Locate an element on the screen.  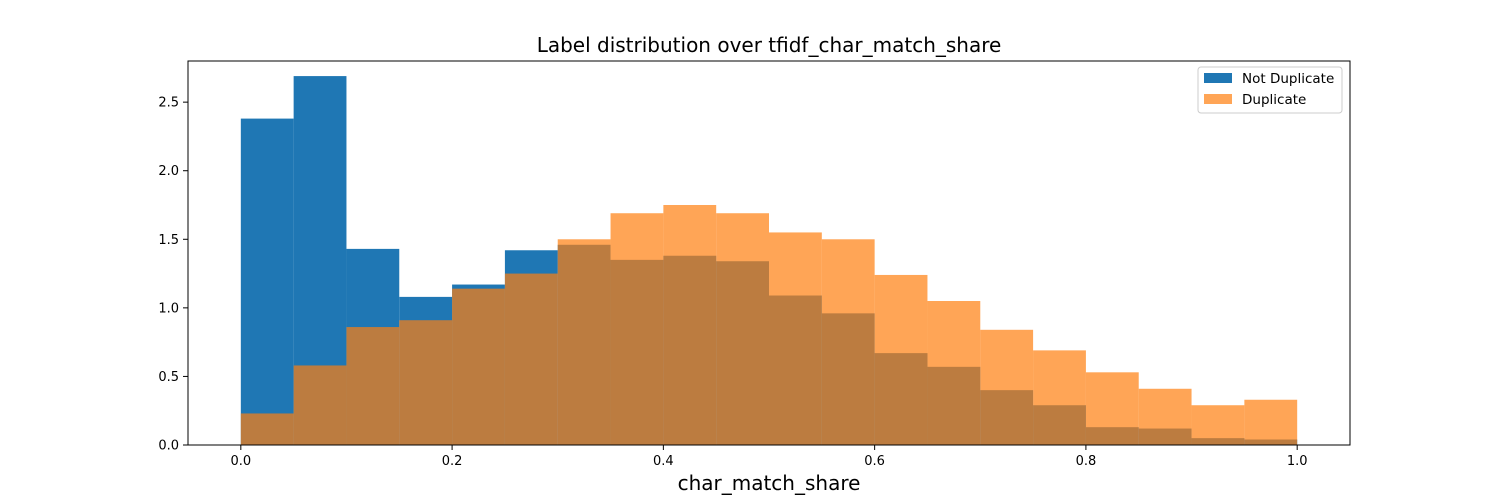
x-tick-label: 1.0 is located at coordinates (1297, 461).